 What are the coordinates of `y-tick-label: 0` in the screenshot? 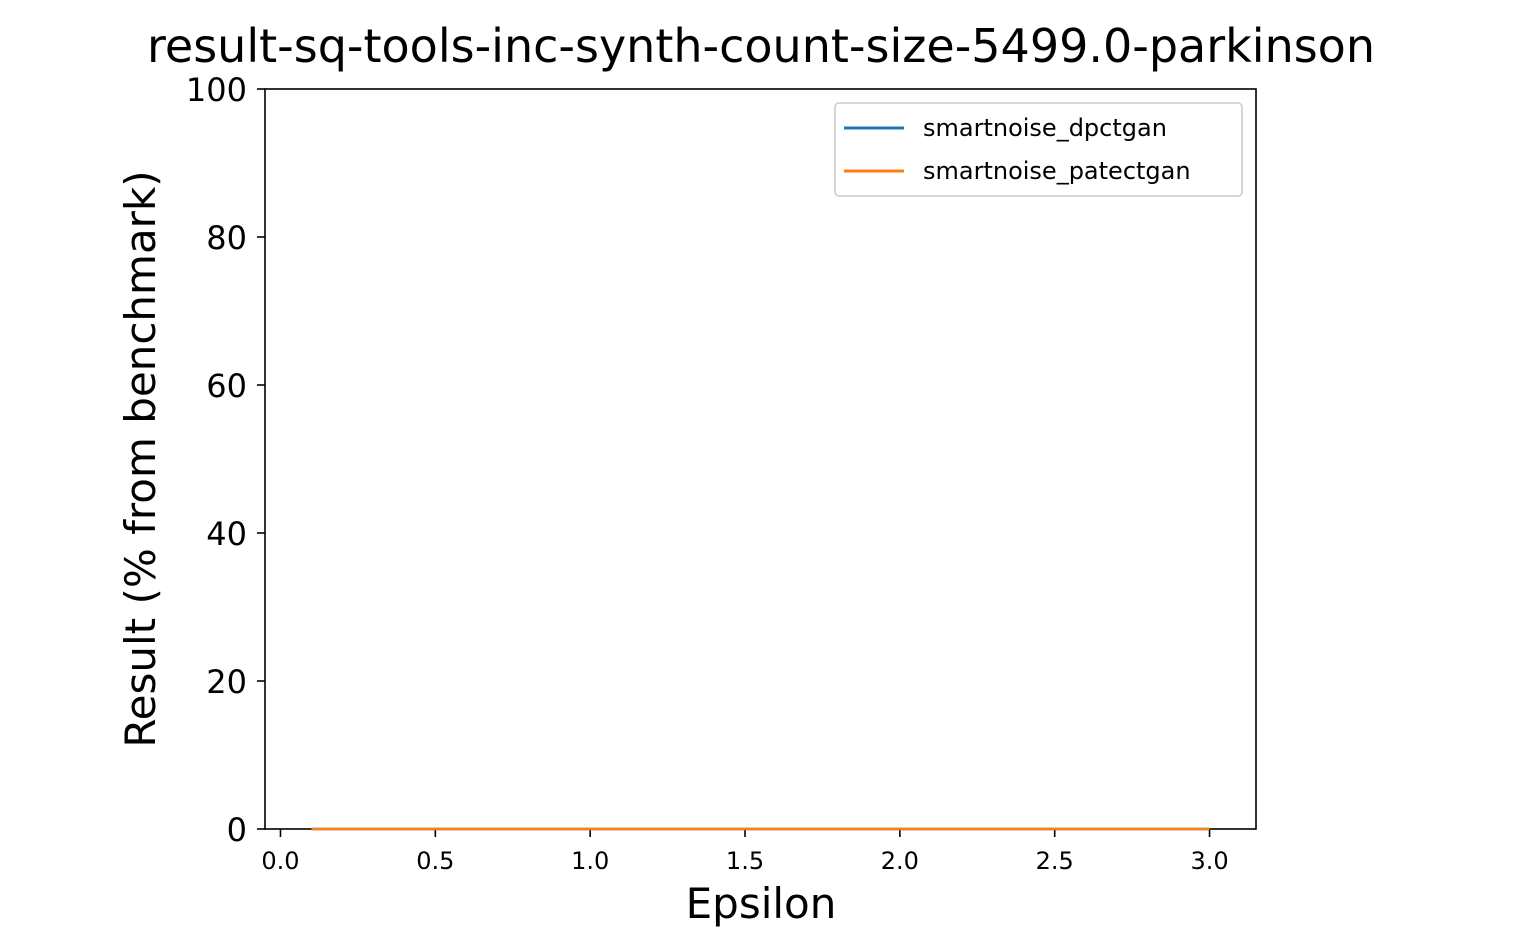 It's located at (237, 830).